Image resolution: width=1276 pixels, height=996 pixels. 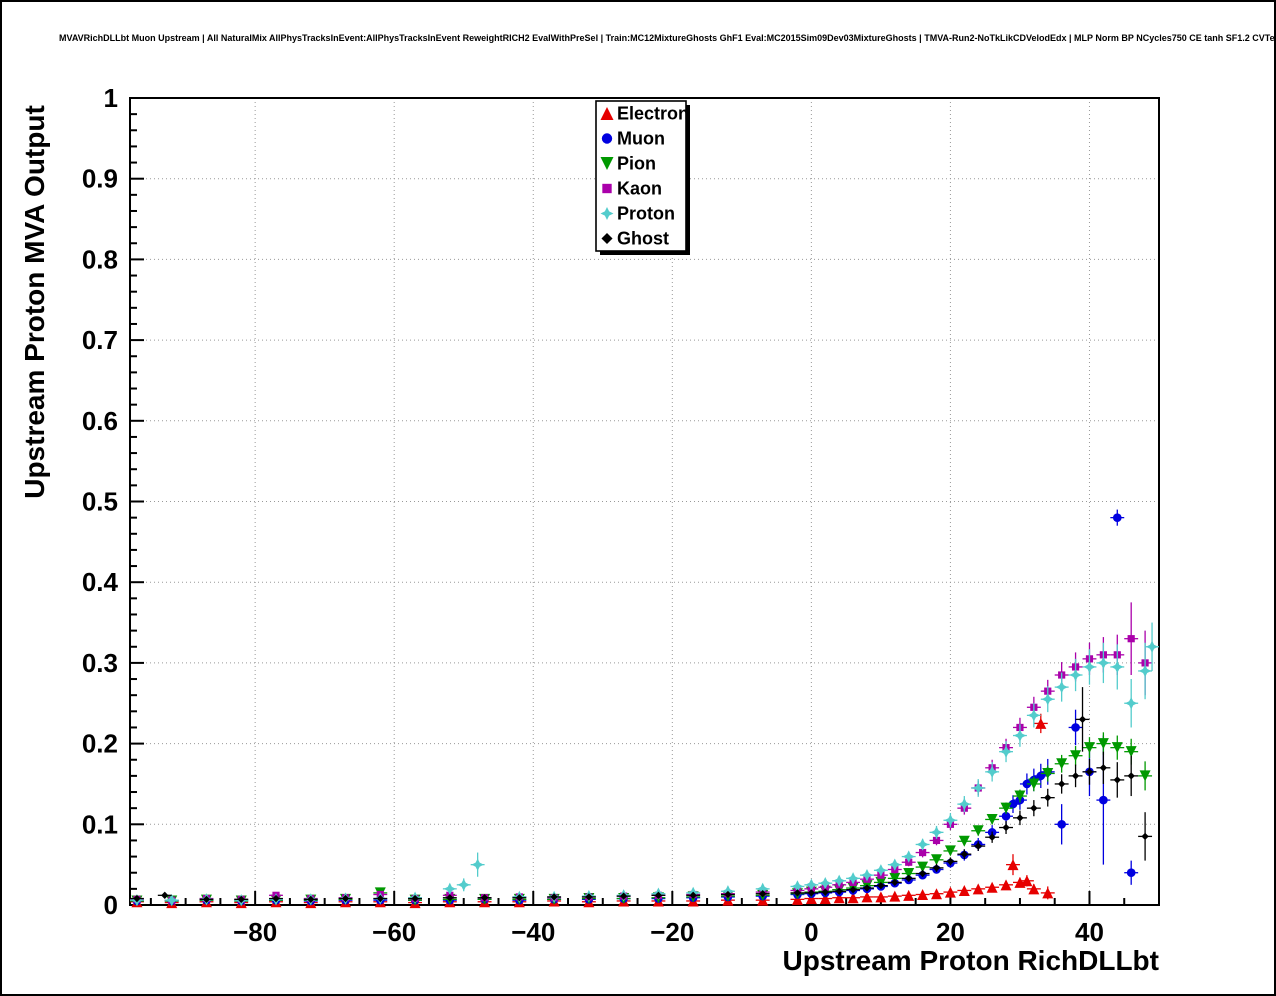 I want to click on svg-text: 20, so click(x=950, y=932).